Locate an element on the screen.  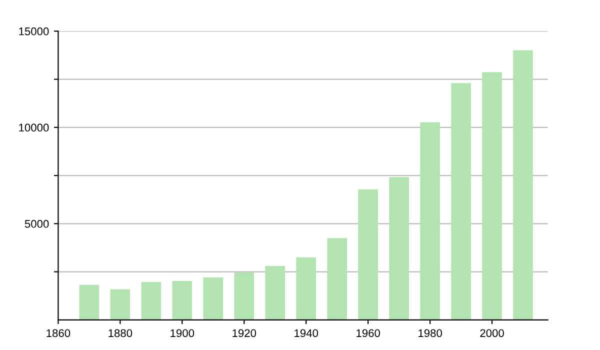
y-tick-label: 5000 is located at coordinates (36, 224).